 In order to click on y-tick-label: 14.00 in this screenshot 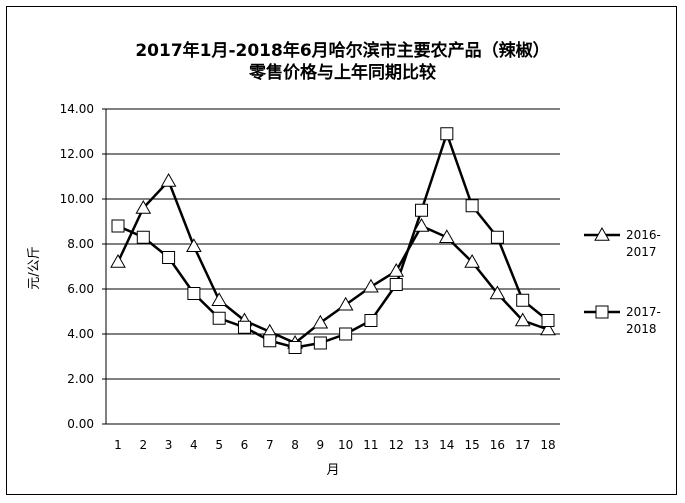, I will do `click(77, 109)`.